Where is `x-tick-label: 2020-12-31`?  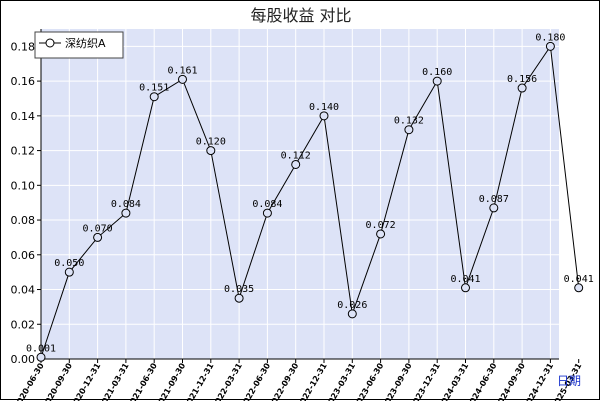 x-tick-label: 2020-12-31 is located at coordinates (86, 381).